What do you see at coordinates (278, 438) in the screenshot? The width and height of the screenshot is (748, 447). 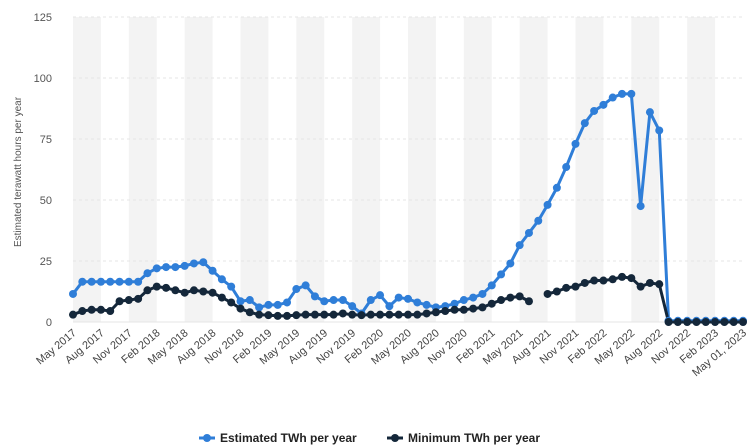 I see `legend-item-estimated: Estimated TWh per year` at bounding box center [278, 438].